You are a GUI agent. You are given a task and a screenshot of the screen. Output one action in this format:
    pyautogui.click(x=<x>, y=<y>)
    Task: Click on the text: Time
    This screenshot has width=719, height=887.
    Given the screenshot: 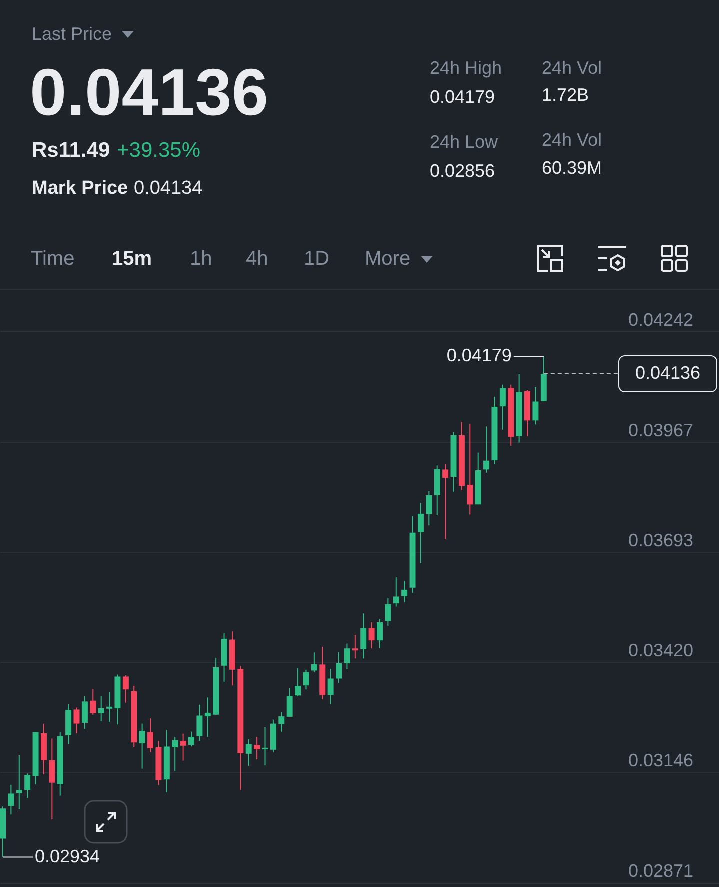 What is the action you would take?
    pyautogui.click(x=53, y=259)
    